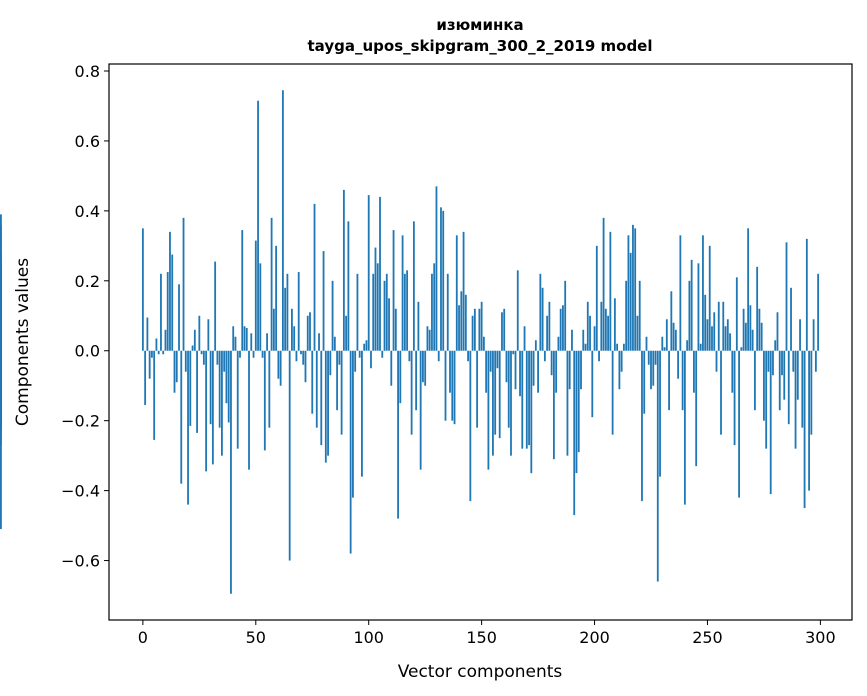 Image resolution: width=867 pixels, height=696 pixels. What do you see at coordinates (256, 637) in the screenshot?
I see `x-tick-label: 50` at bounding box center [256, 637].